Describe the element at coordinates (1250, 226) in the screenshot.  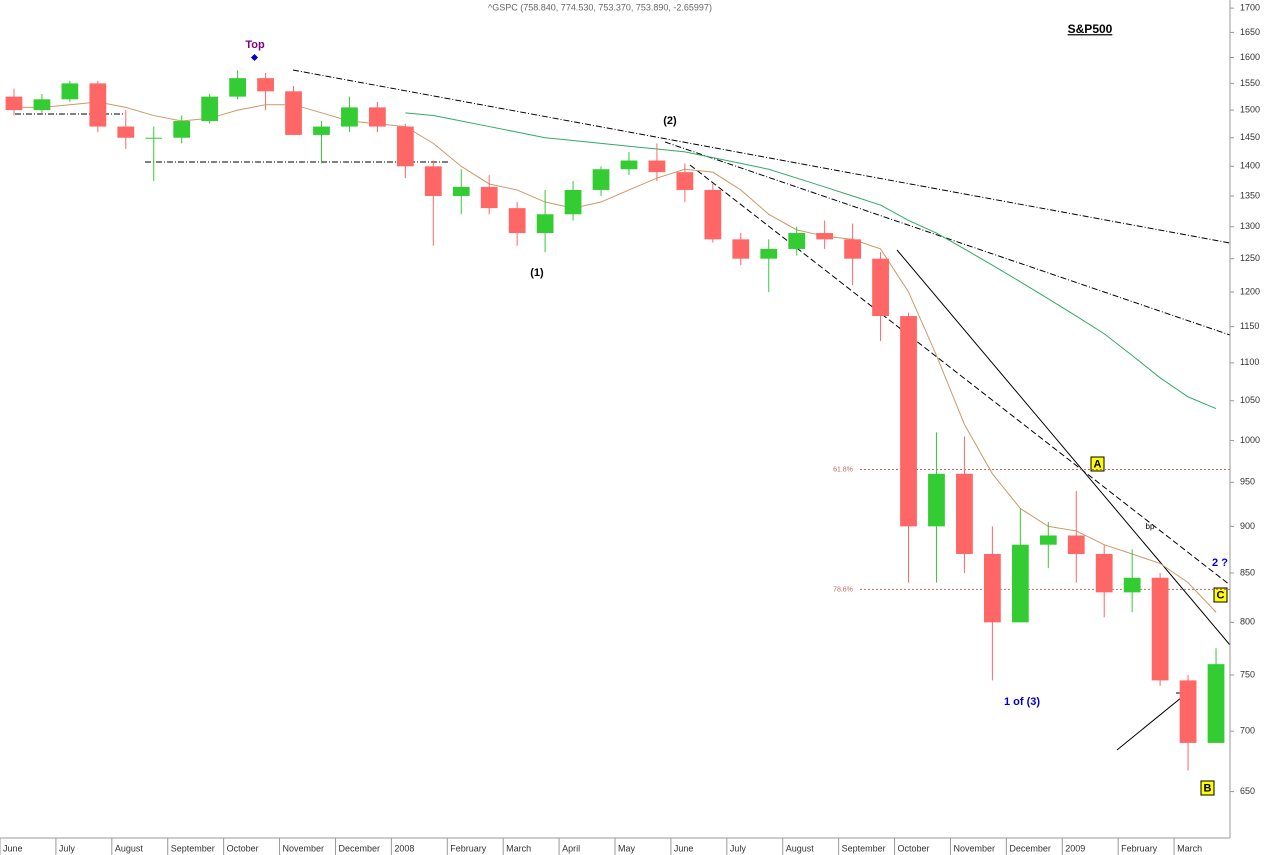
I see `y-tick-label: 1300` at that location.